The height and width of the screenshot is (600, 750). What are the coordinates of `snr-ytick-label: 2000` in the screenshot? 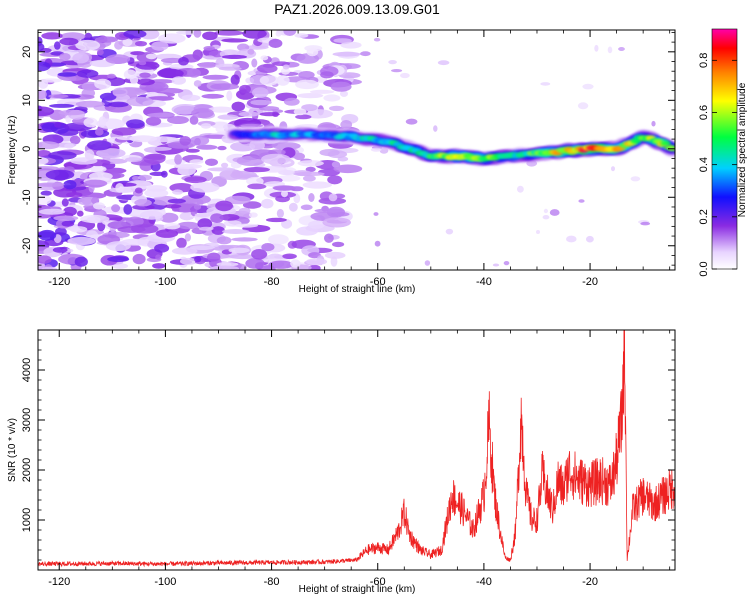 It's located at (27, 470).